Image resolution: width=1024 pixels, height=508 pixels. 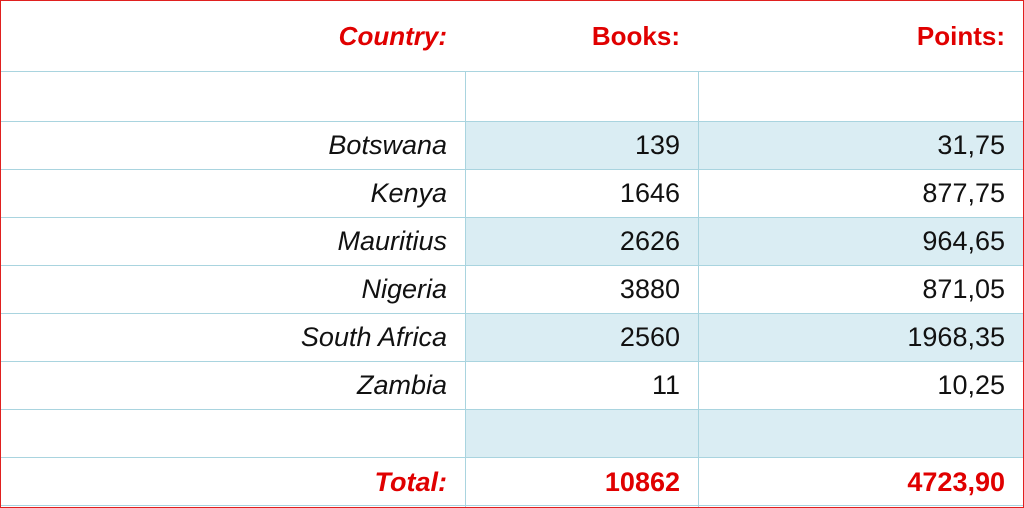 What do you see at coordinates (581, 241) in the screenshot?
I see `value-cell: 2626` at bounding box center [581, 241].